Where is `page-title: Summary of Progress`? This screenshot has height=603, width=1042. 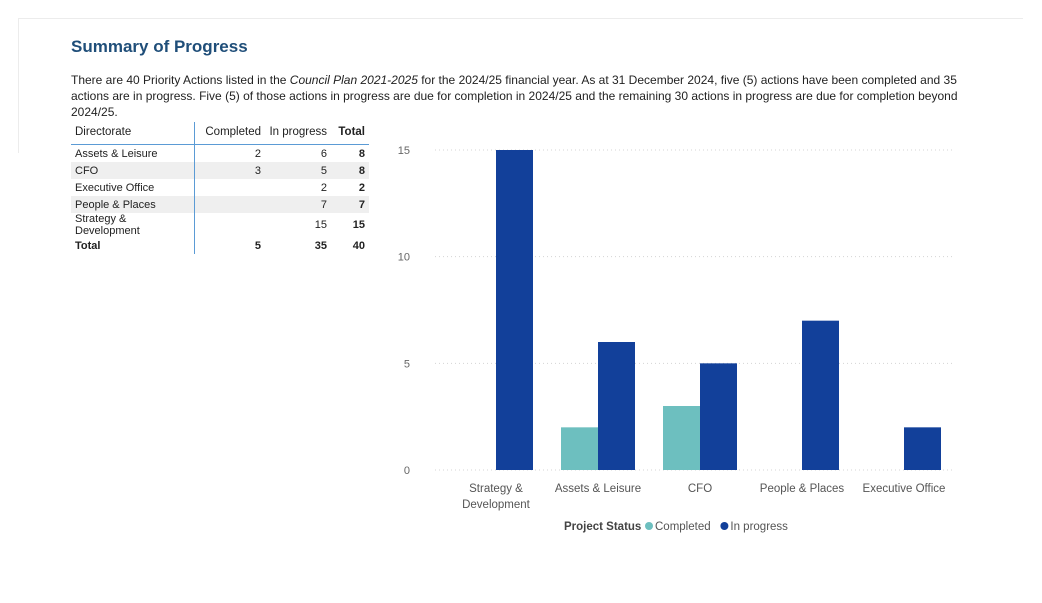 page-title: Summary of Progress is located at coordinates (159, 46).